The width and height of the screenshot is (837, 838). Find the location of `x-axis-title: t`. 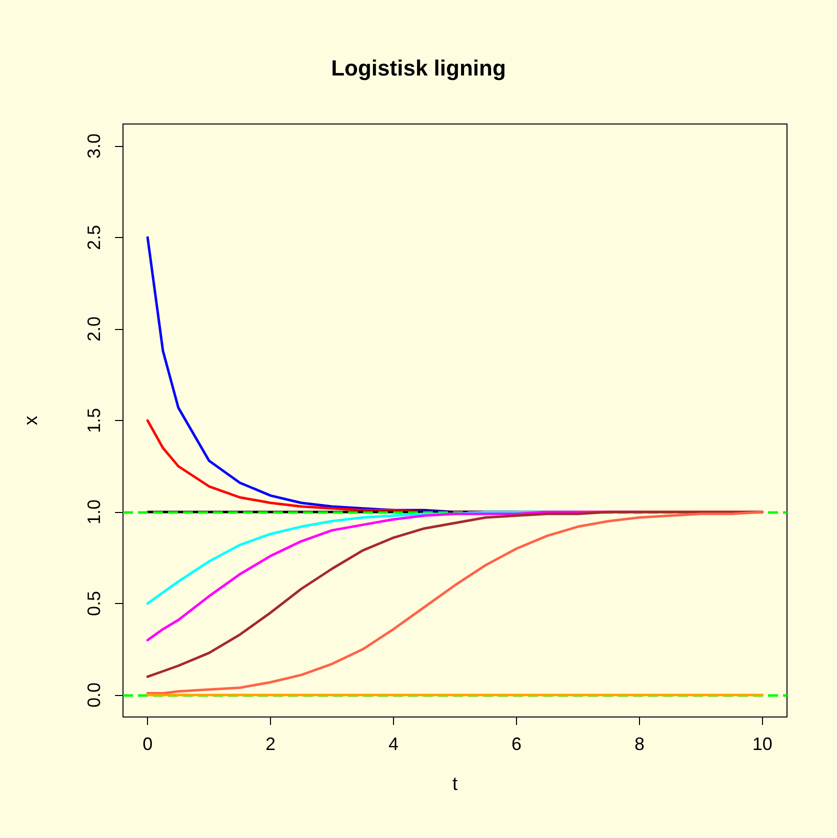

x-axis-title: t is located at coordinates (455, 784).